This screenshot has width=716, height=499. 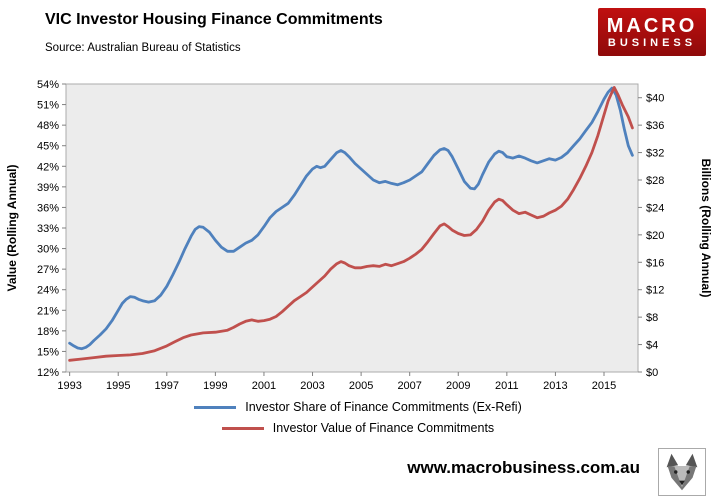 I want to click on right-axis-tick-label: $40, so click(x=655, y=99).